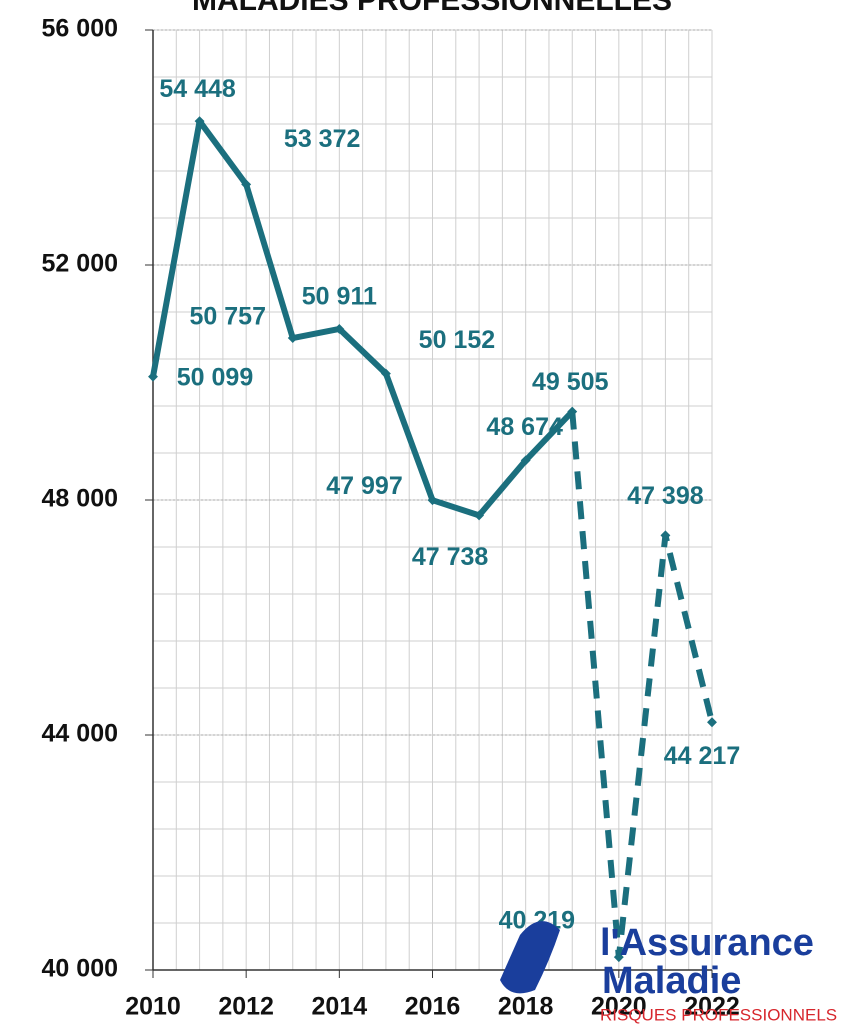 This screenshot has width=863, height=1030. Describe the element at coordinates (153, 1007) in the screenshot. I see `x-tick-label: 2010` at that location.